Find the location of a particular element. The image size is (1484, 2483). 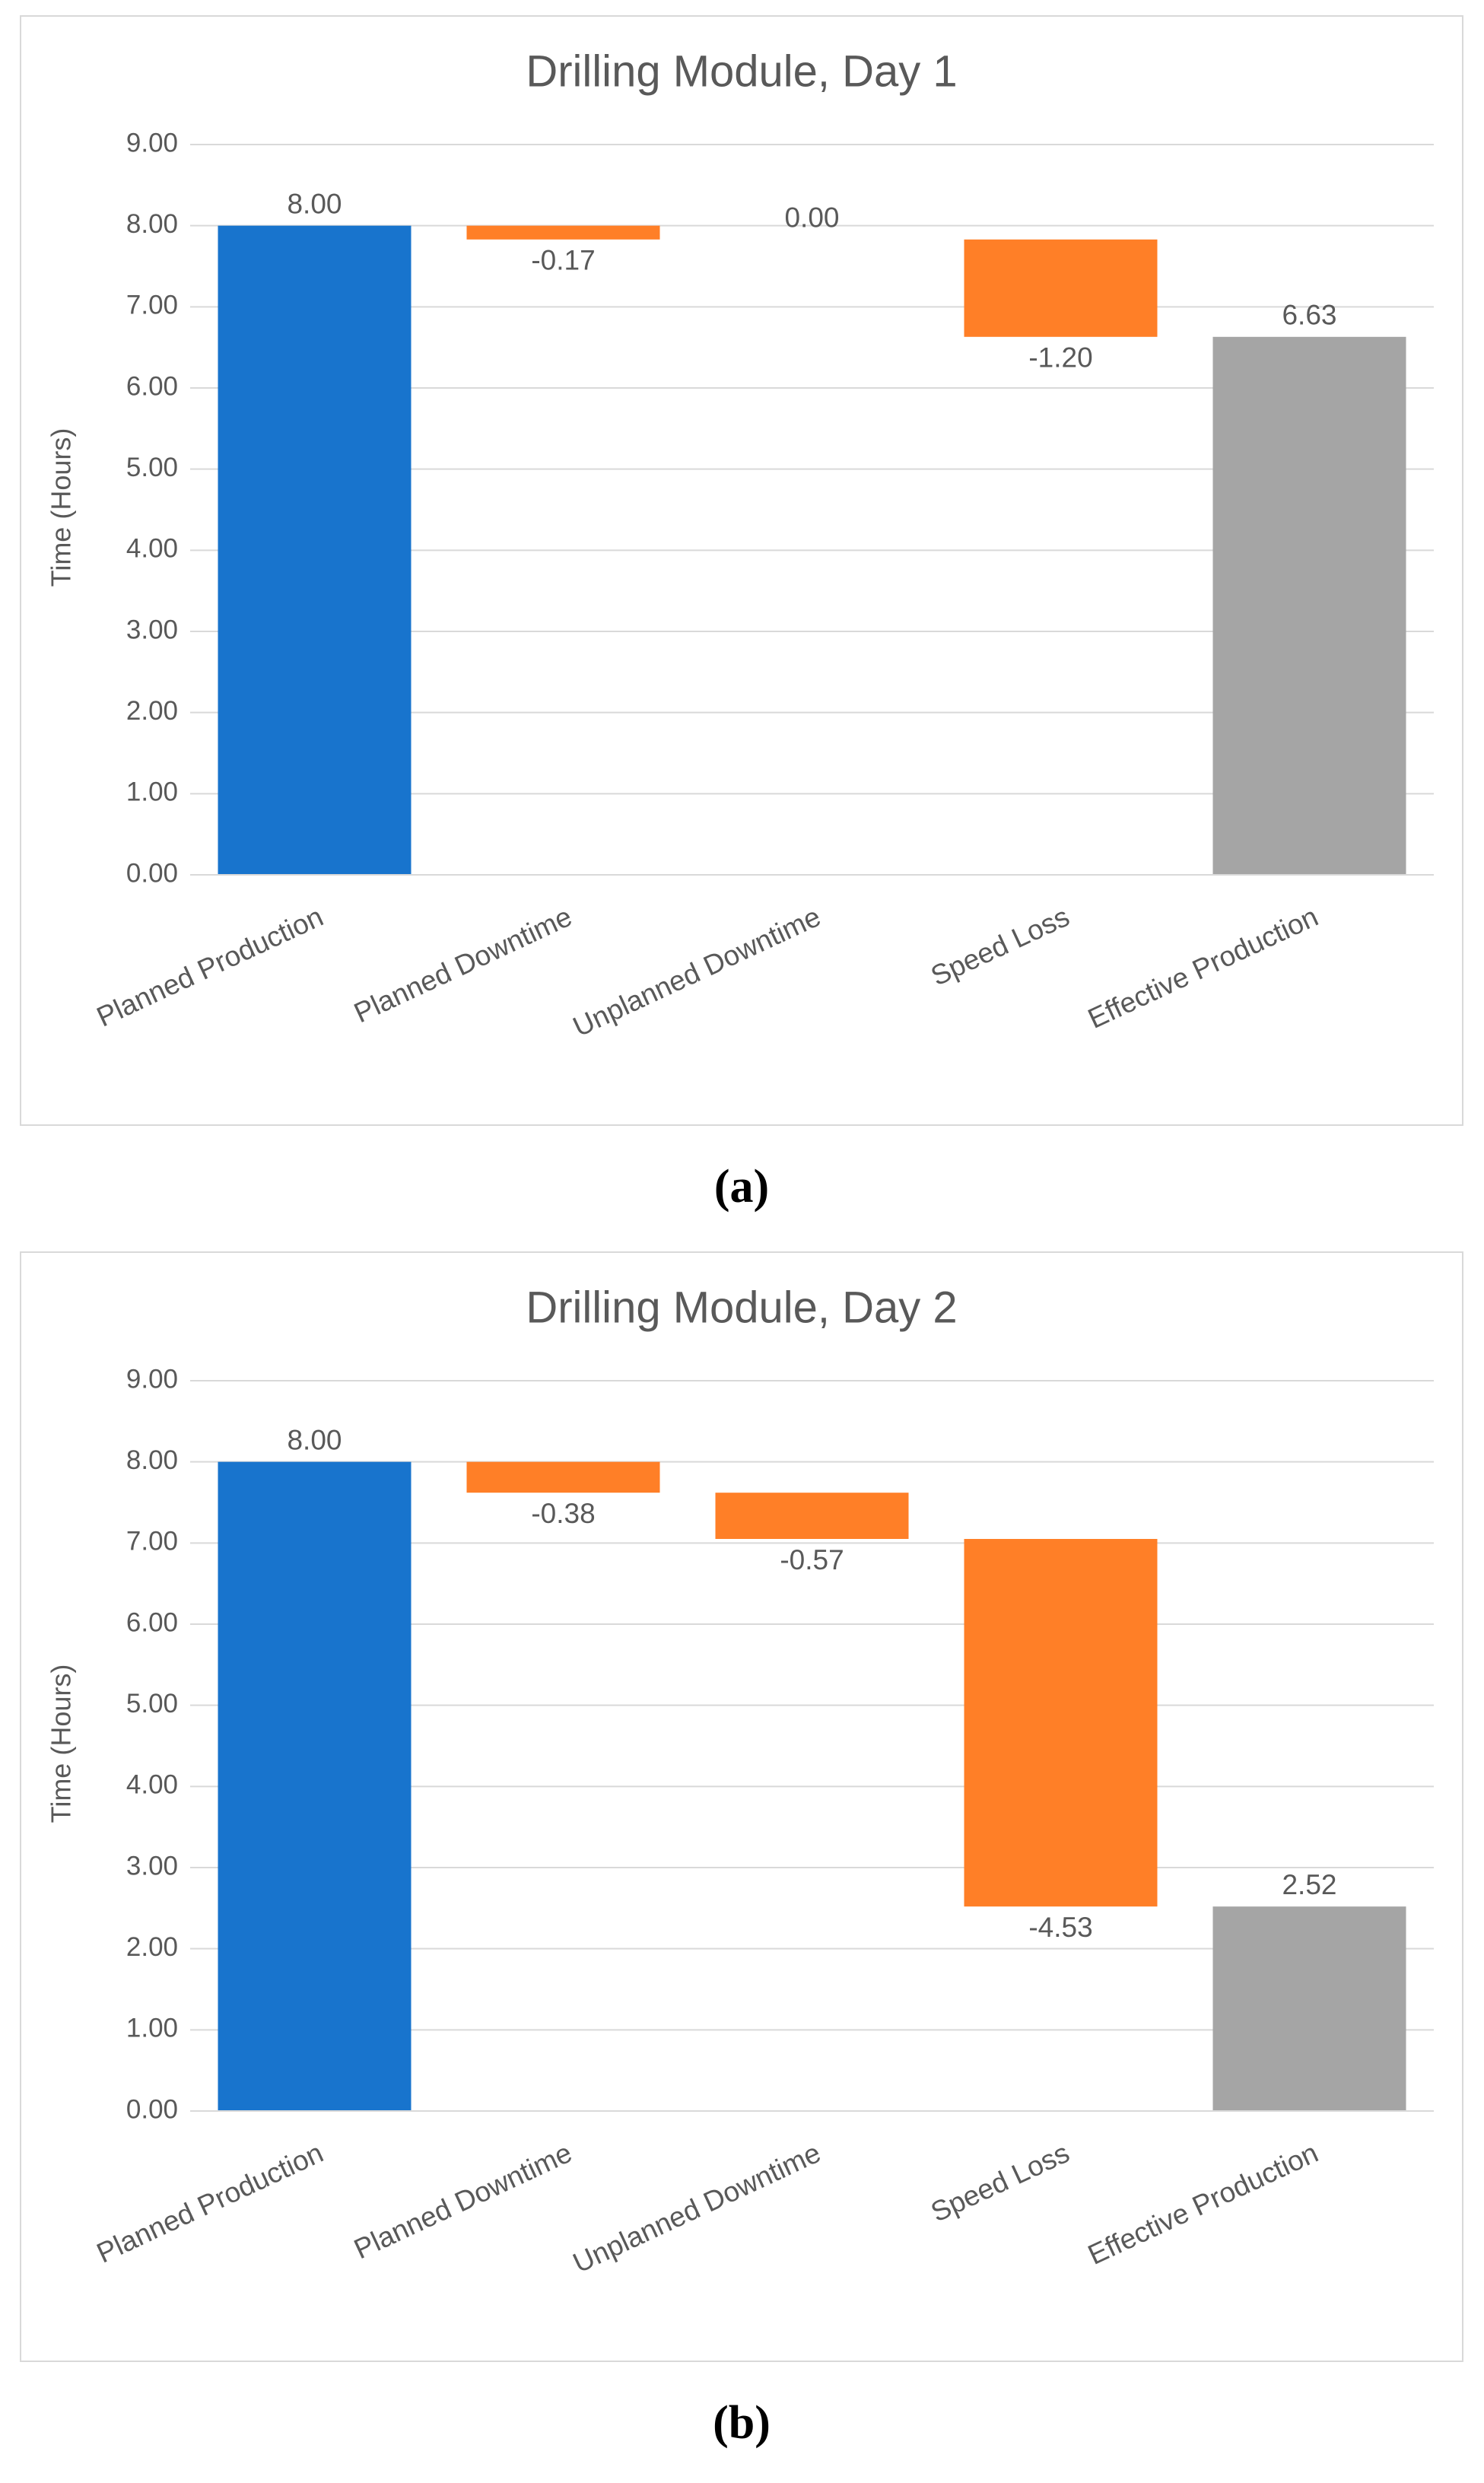

caption: (b) is located at coordinates (742, 2423).